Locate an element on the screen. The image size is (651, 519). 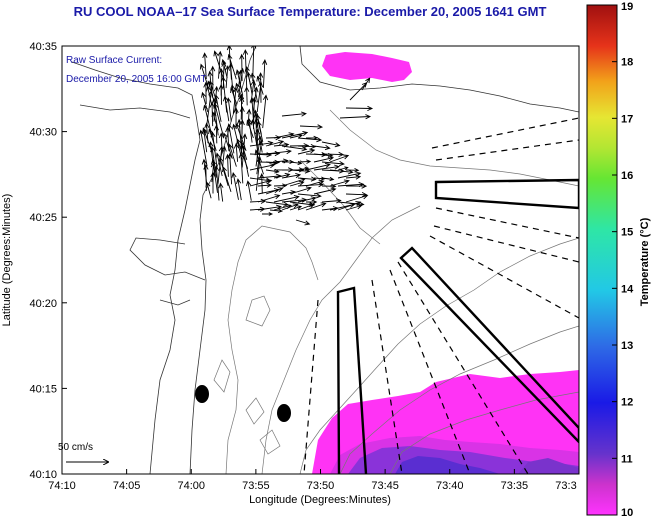
colorbar-tick-label: 16 is located at coordinates (627, 176).